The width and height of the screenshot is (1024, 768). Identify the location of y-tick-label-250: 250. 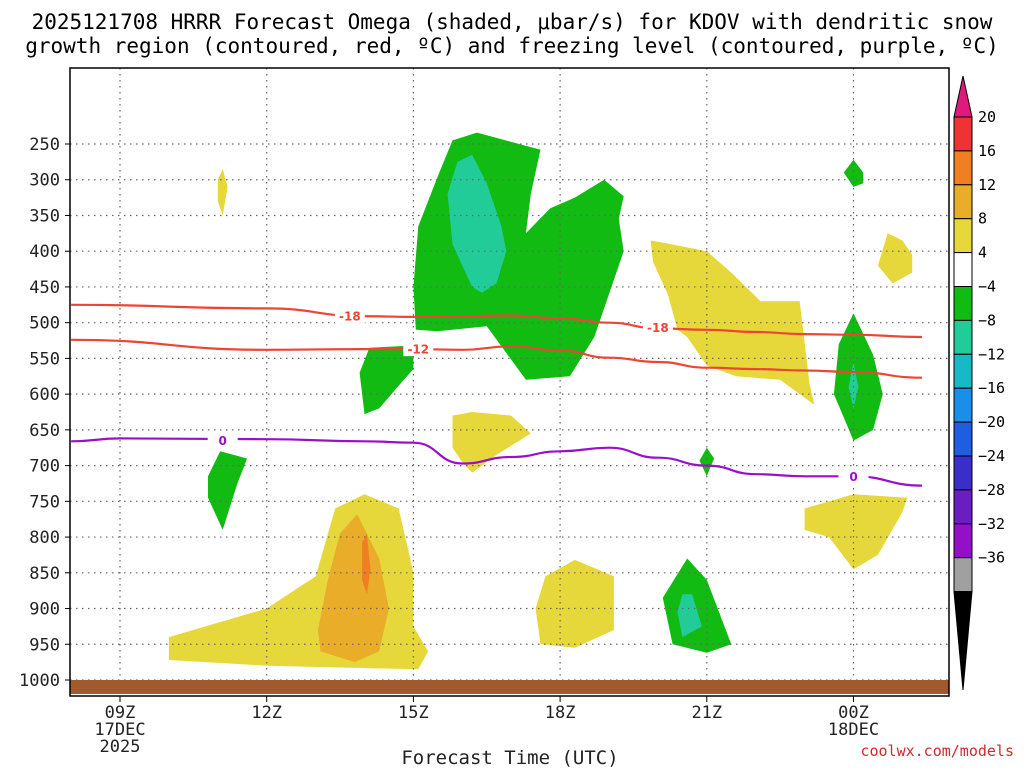
(44, 145).